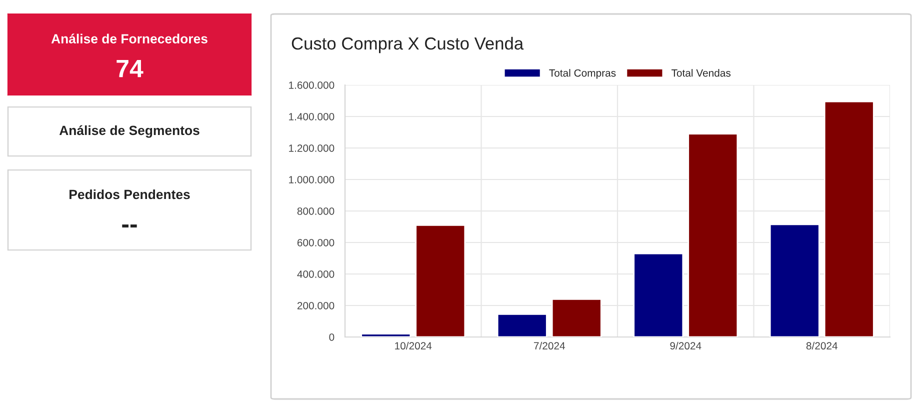 The image size is (915, 405). What do you see at coordinates (311, 148) in the screenshot?
I see `y-tick-label: 1.200.000` at bounding box center [311, 148].